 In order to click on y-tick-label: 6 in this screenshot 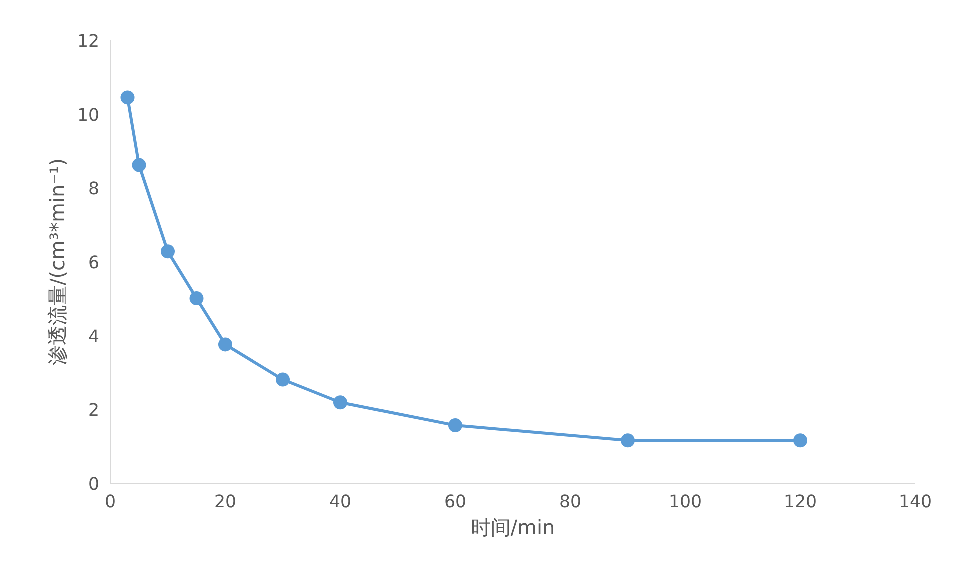, I will do `click(94, 264)`.